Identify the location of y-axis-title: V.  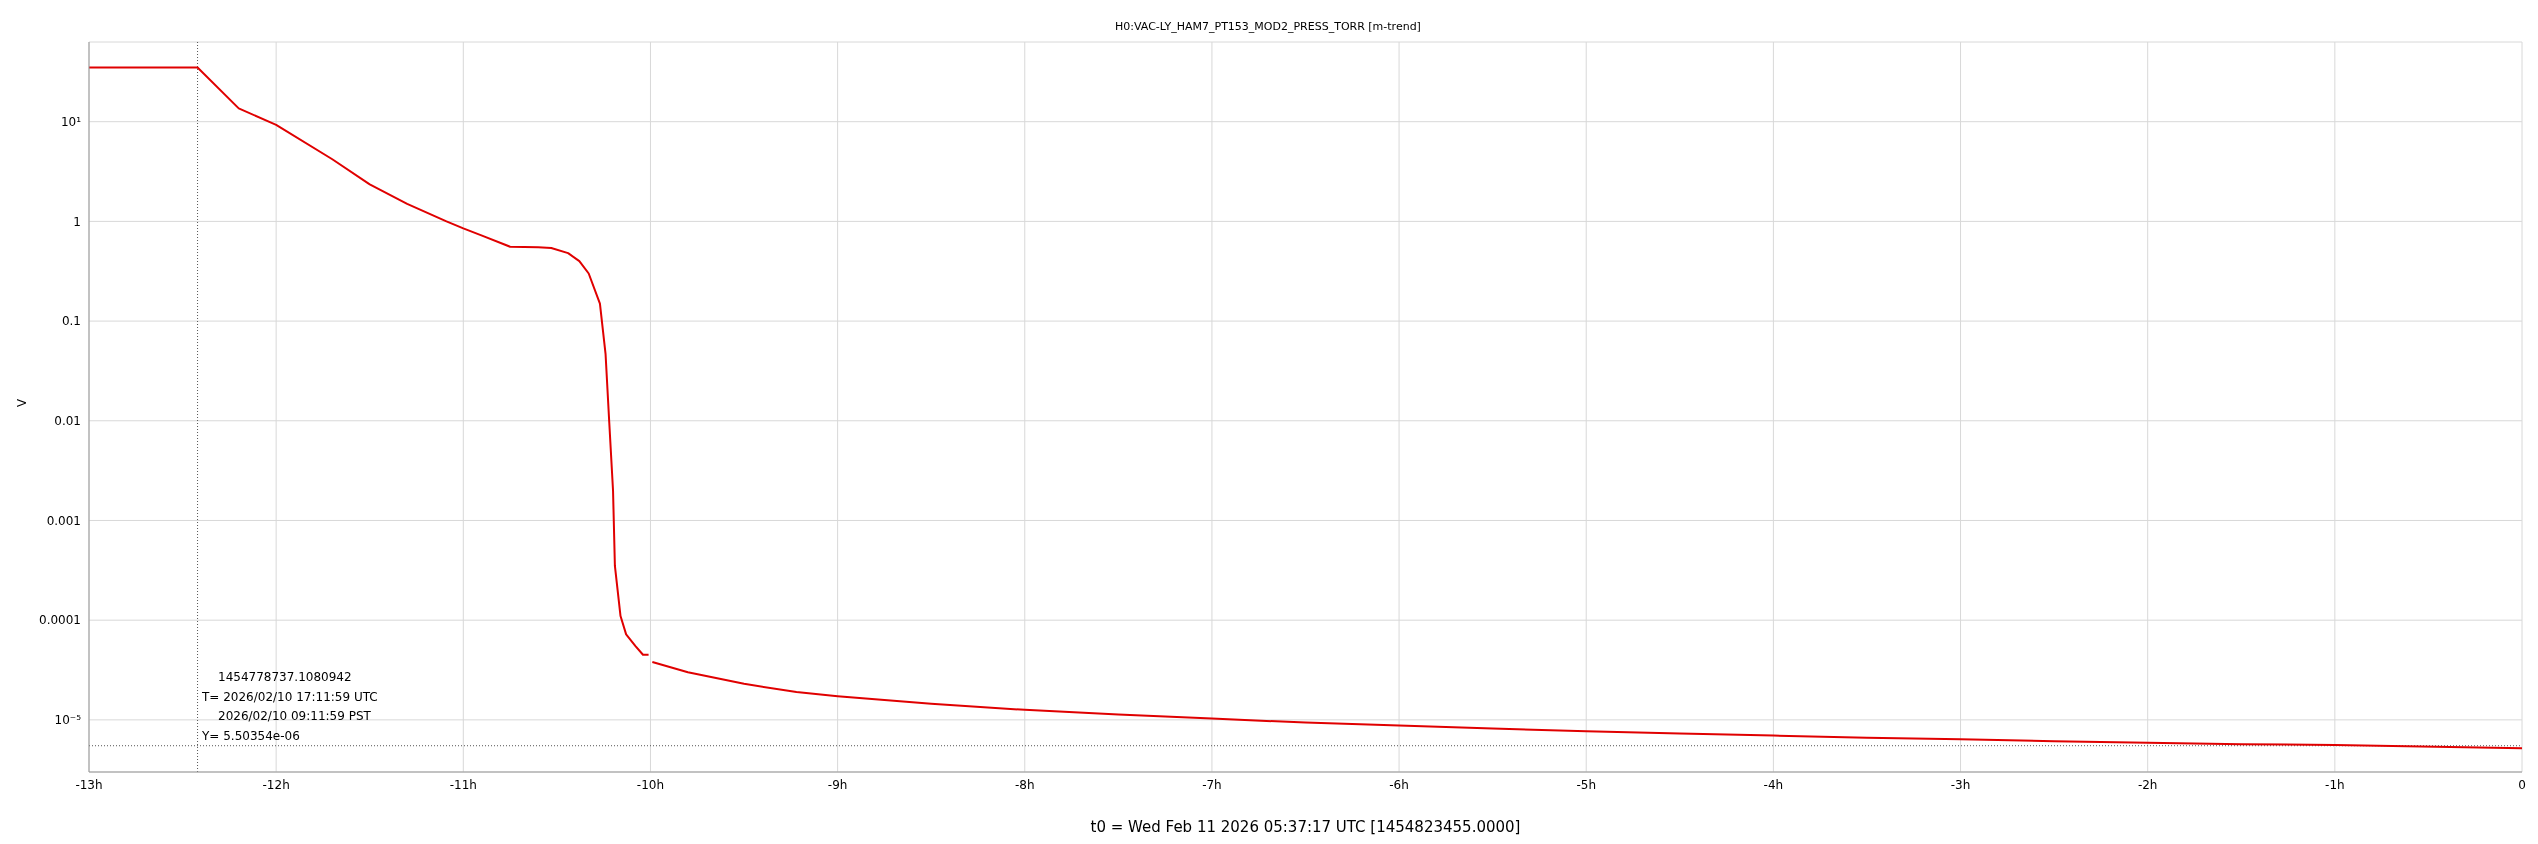
(22, 402).